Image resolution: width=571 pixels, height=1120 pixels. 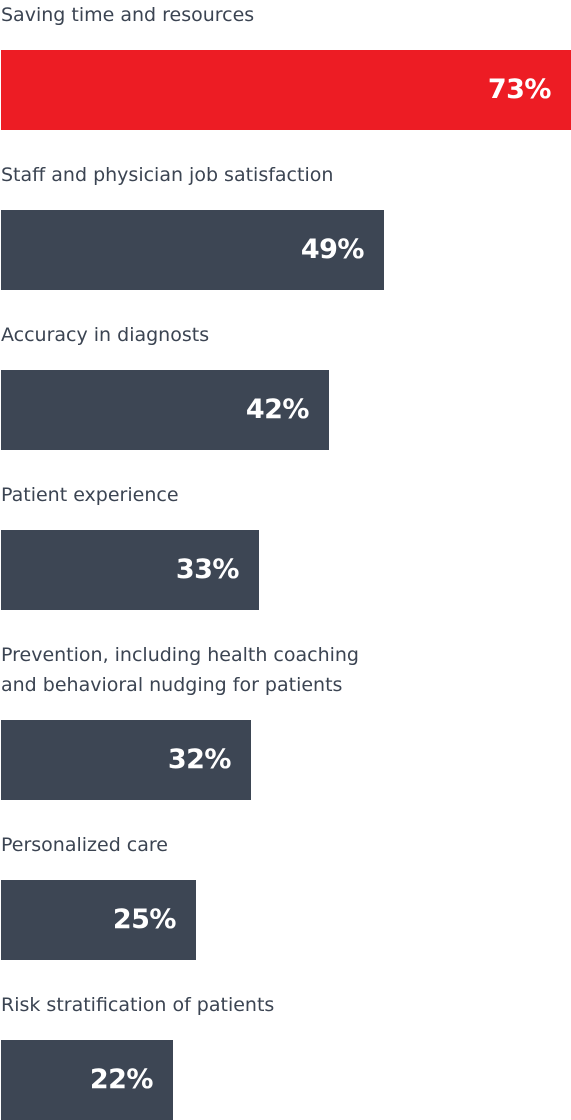 I want to click on bar-job-satisfaction: 49%, so click(x=192, y=250).